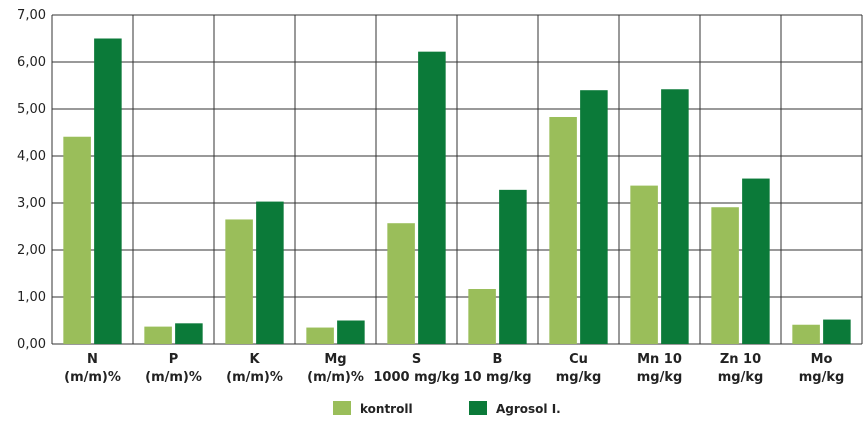 This screenshot has height=423, width=866. Describe the element at coordinates (528, 409) in the screenshot. I see `legend-label: Agrosol I.` at that location.